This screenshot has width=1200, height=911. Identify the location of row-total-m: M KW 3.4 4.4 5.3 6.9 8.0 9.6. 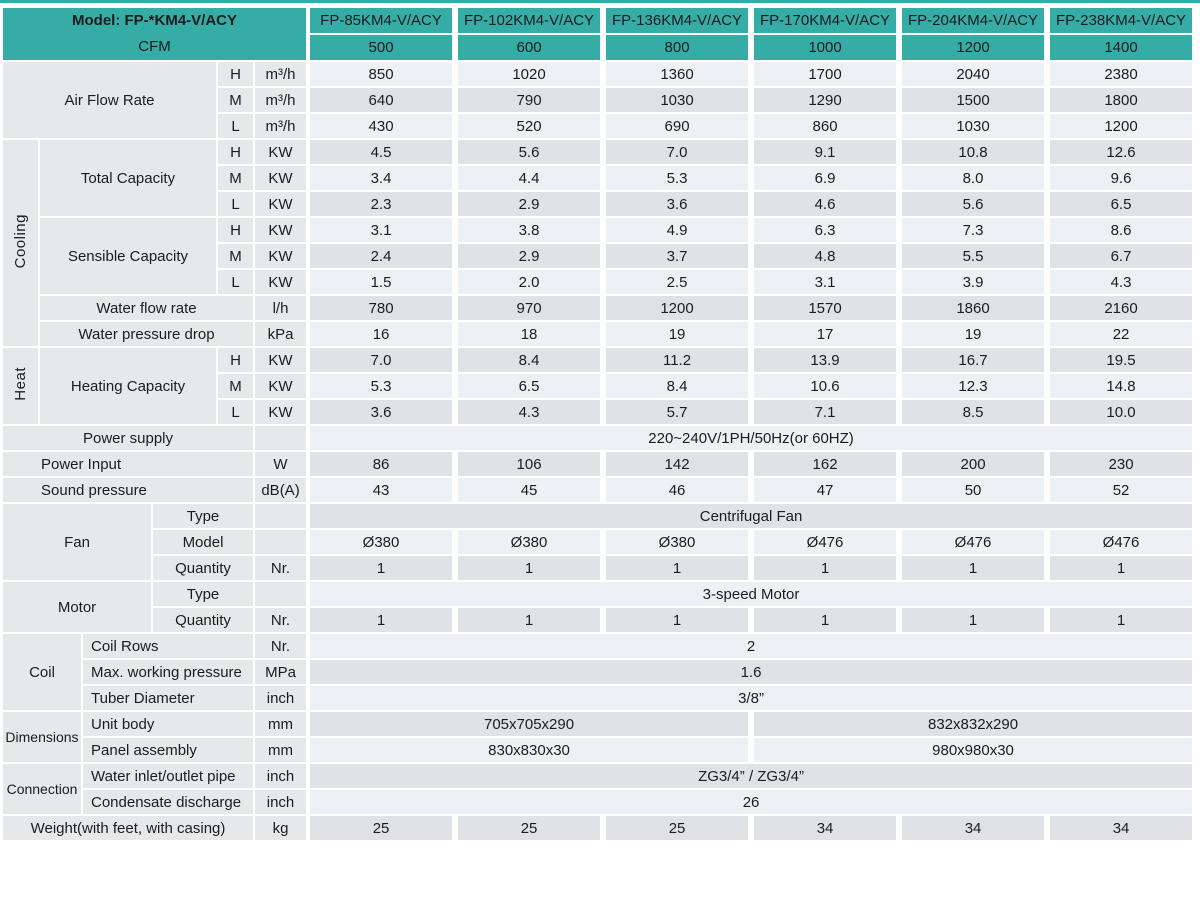
(599, 178).